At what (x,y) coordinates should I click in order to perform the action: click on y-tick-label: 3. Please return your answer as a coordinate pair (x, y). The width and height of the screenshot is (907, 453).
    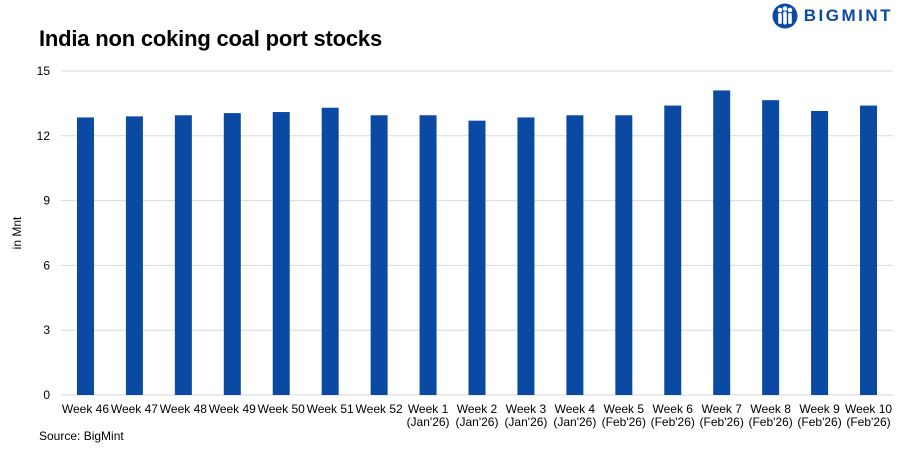
    Looking at the image, I should click on (46, 330).